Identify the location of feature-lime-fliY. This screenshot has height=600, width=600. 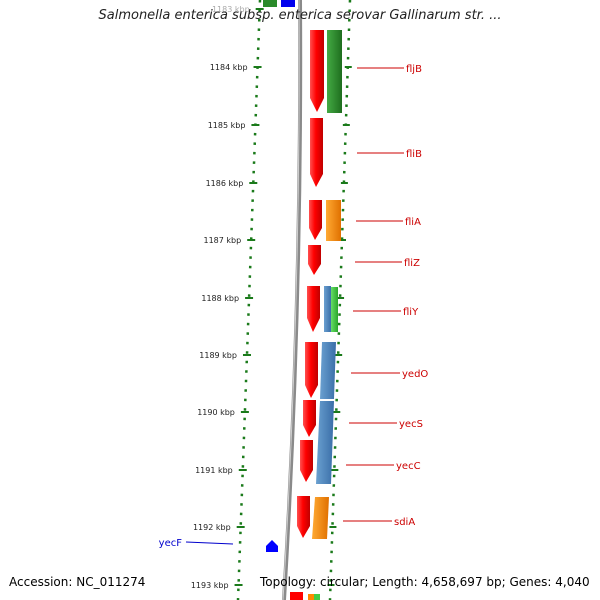
(334, 309).